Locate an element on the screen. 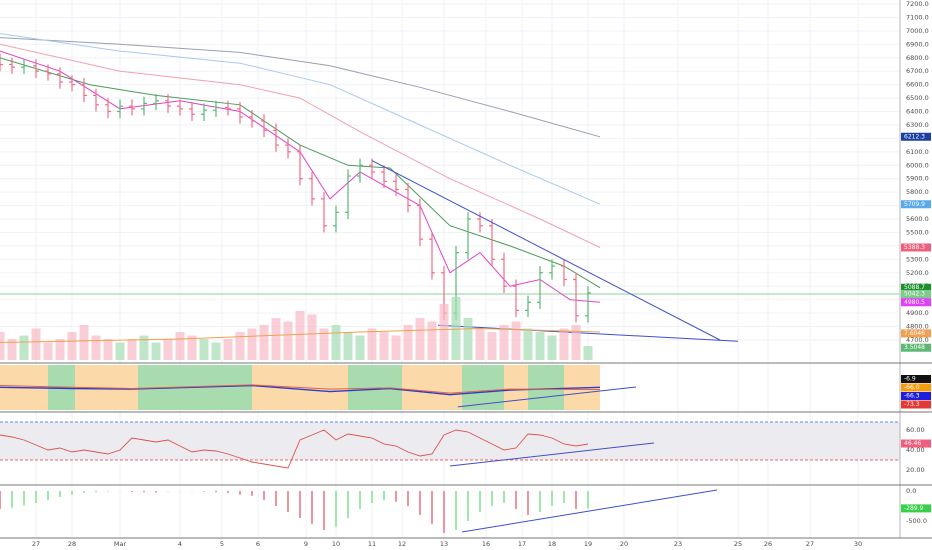 Image resolution: width=932 pixels, height=550 pixels. x-tick-label: 16 is located at coordinates (486, 544).